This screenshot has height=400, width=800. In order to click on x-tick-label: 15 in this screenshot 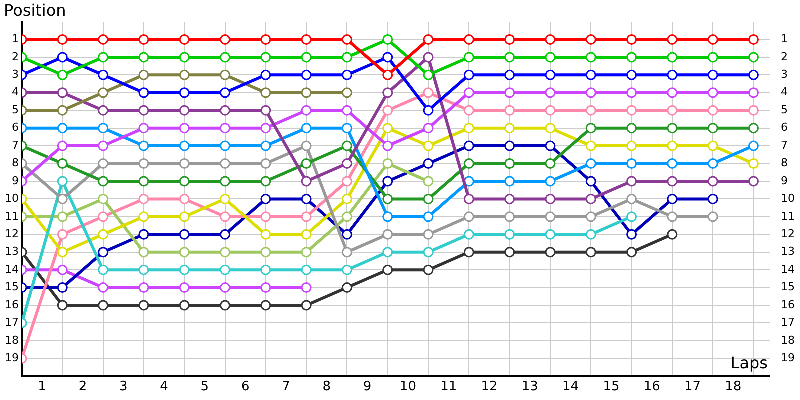, I will do `click(611, 387)`.